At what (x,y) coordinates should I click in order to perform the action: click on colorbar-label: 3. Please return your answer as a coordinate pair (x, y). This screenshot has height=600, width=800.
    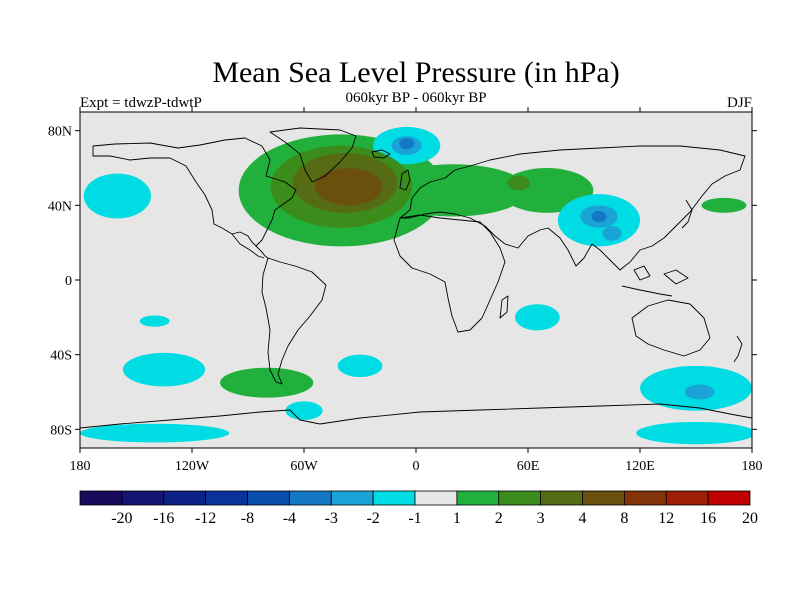
    Looking at the image, I should click on (541, 518).